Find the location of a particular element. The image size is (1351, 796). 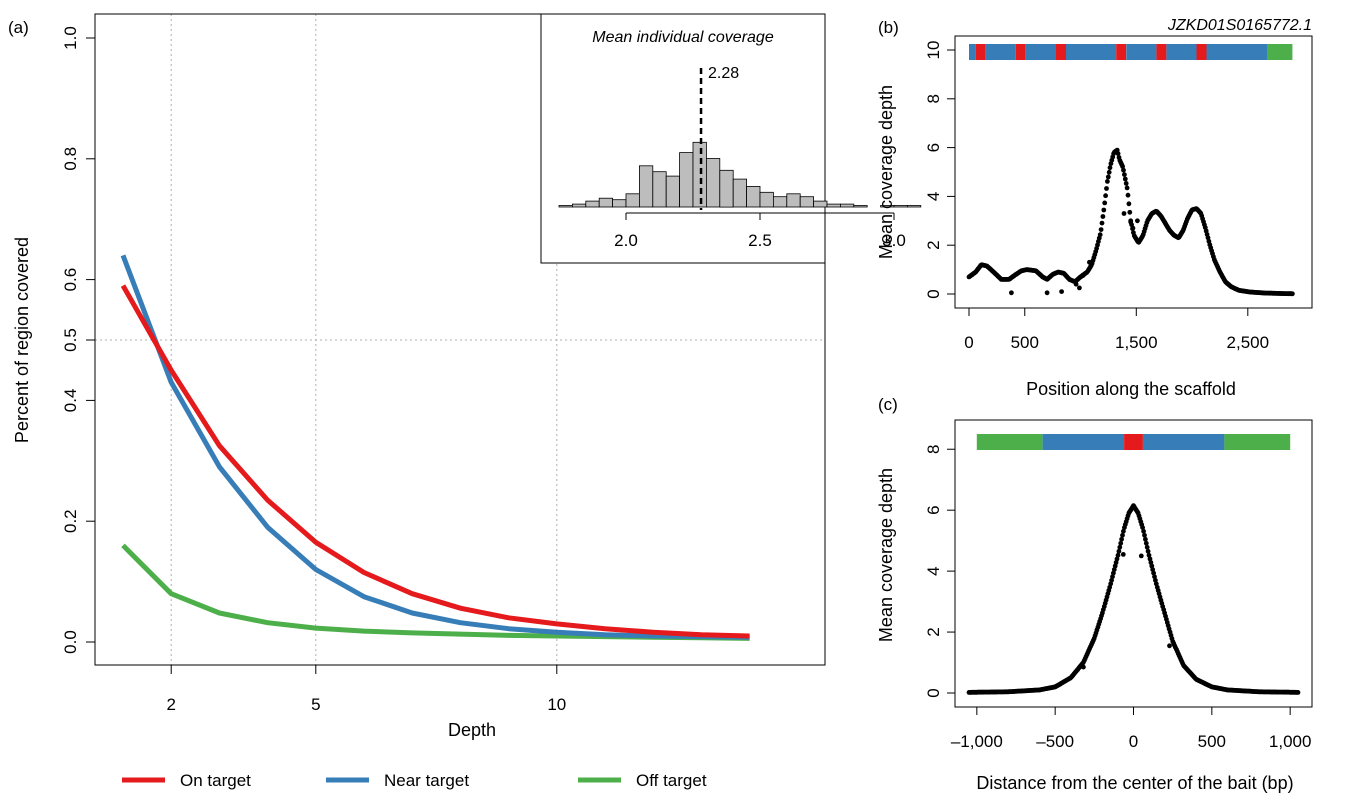

inset-frame is located at coordinates (683, 138).